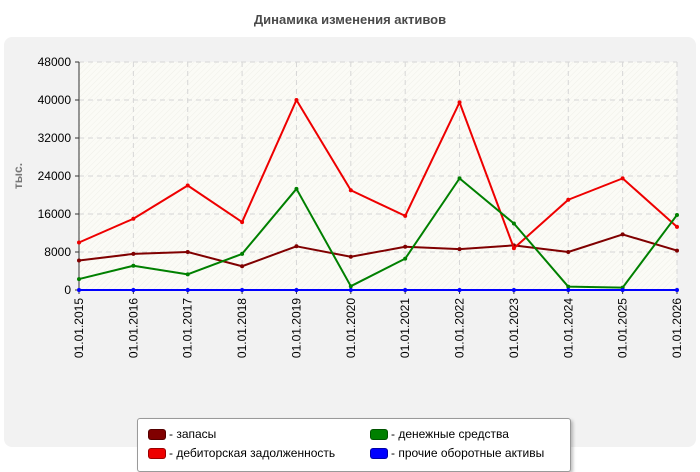 This screenshot has height=472, width=700. Describe the element at coordinates (677, 328) in the screenshot. I see `x-tick-label: 01.01.2026` at that location.